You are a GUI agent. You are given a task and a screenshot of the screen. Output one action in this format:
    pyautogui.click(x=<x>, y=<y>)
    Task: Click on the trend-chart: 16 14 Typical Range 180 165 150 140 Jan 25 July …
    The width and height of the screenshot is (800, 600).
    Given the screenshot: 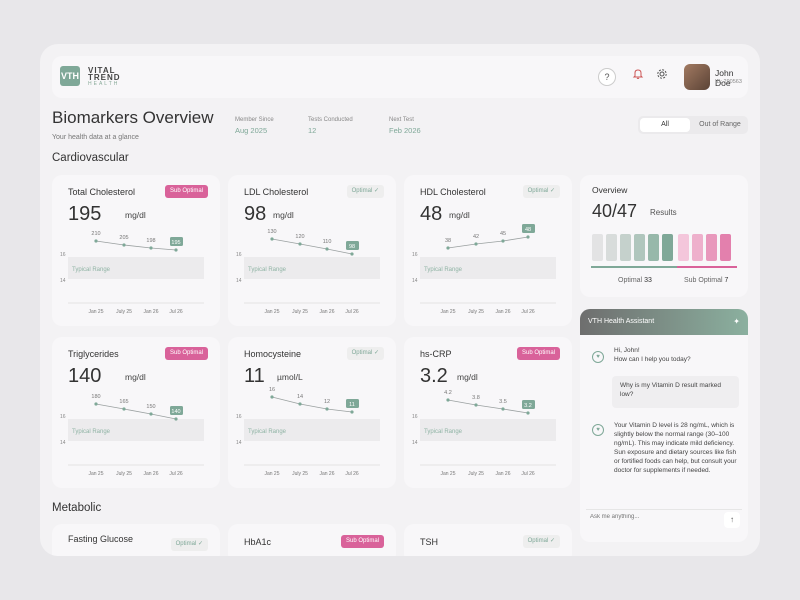 What is the action you would take?
    pyautogui.click(x=132, y=435)
    